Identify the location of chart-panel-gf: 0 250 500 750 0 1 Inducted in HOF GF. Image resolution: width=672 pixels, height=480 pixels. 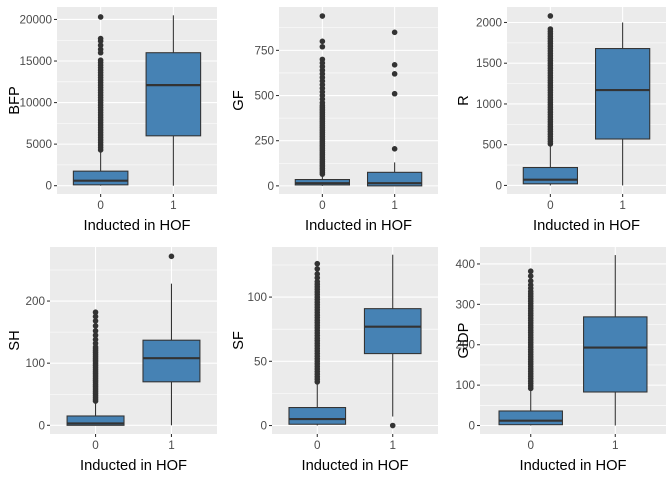
(334, 120).